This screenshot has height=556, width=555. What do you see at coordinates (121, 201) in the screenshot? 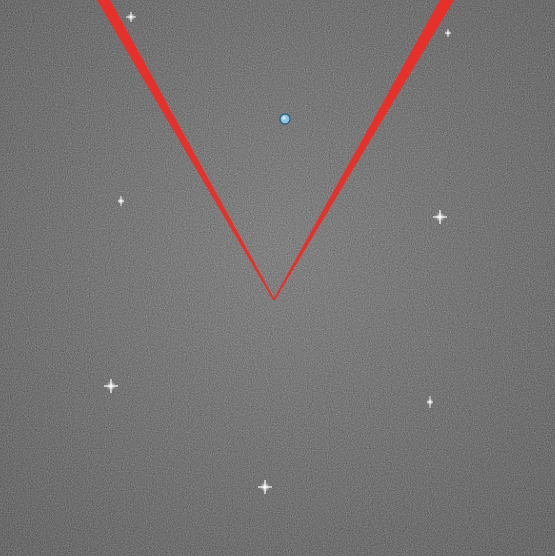
I see `star-2-icon` at bounding box center [121, 201].